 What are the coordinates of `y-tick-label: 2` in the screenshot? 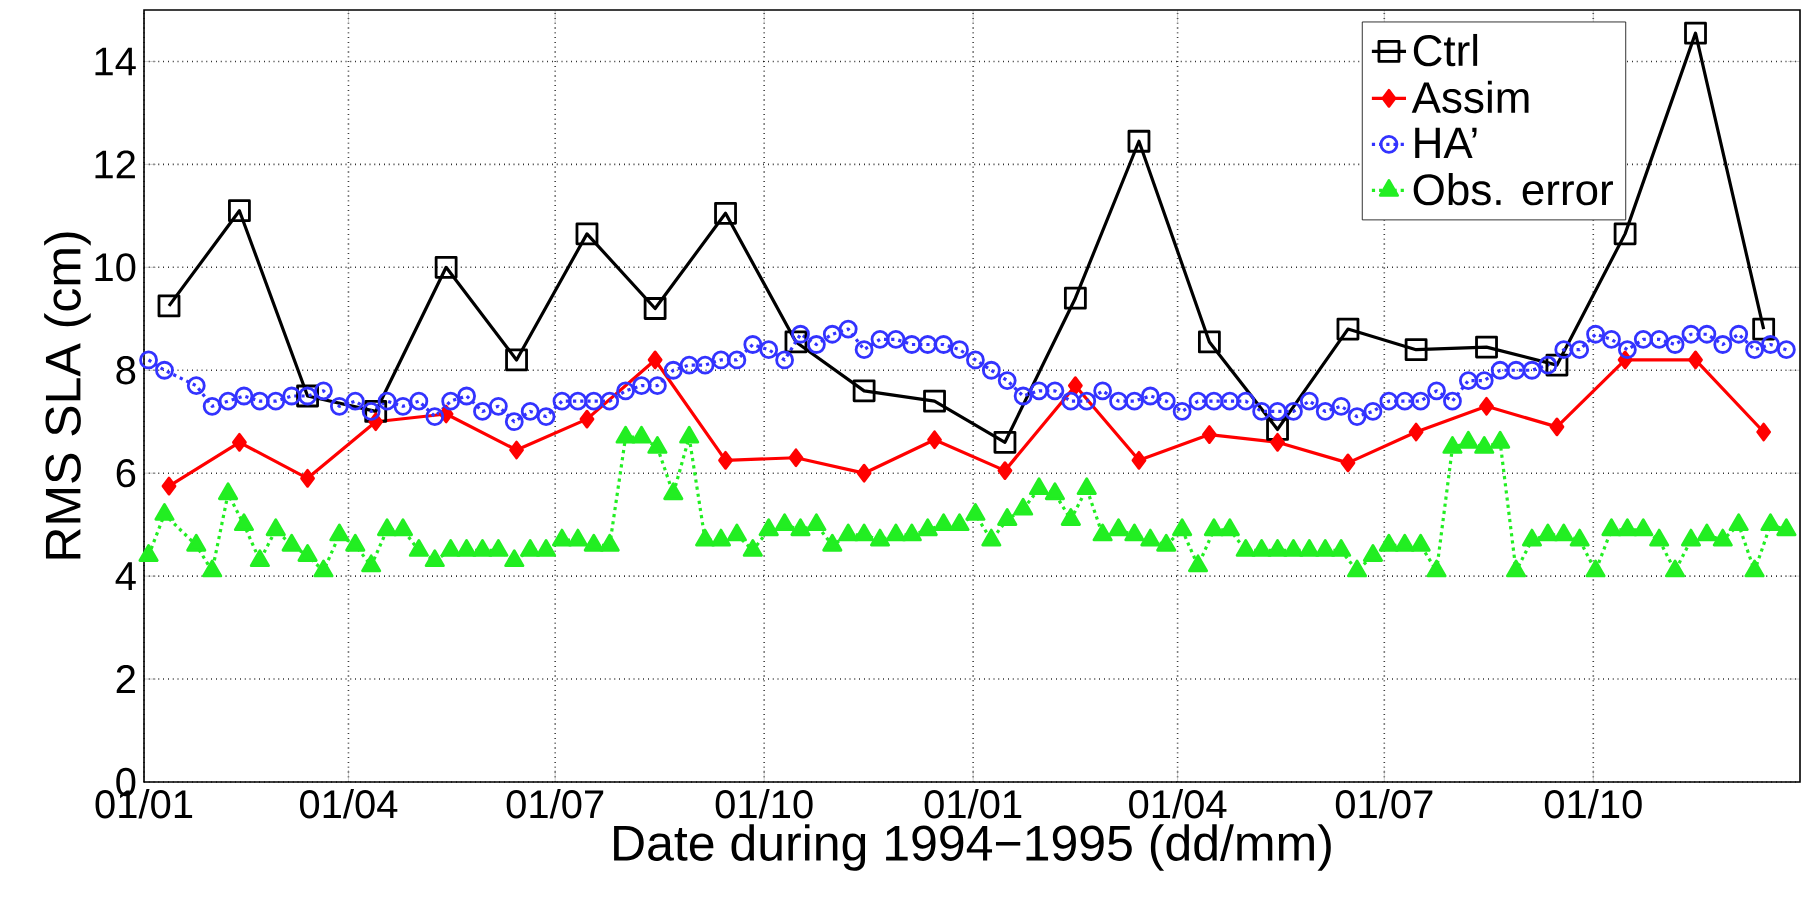 It's located at (125, 679).